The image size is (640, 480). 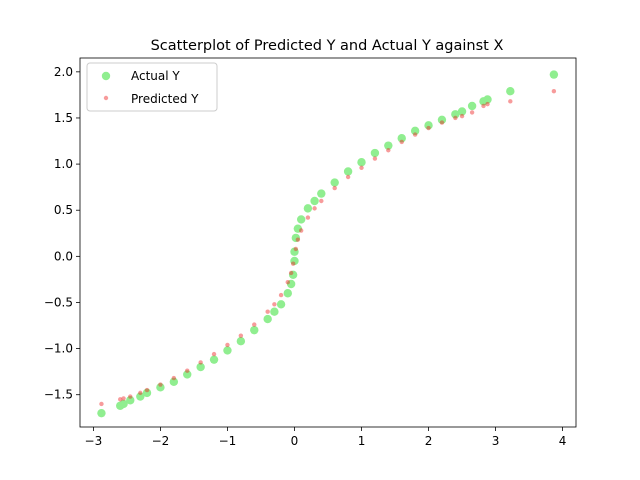 I want to click on x-tick-label: 3, so click(x=496, y=441).